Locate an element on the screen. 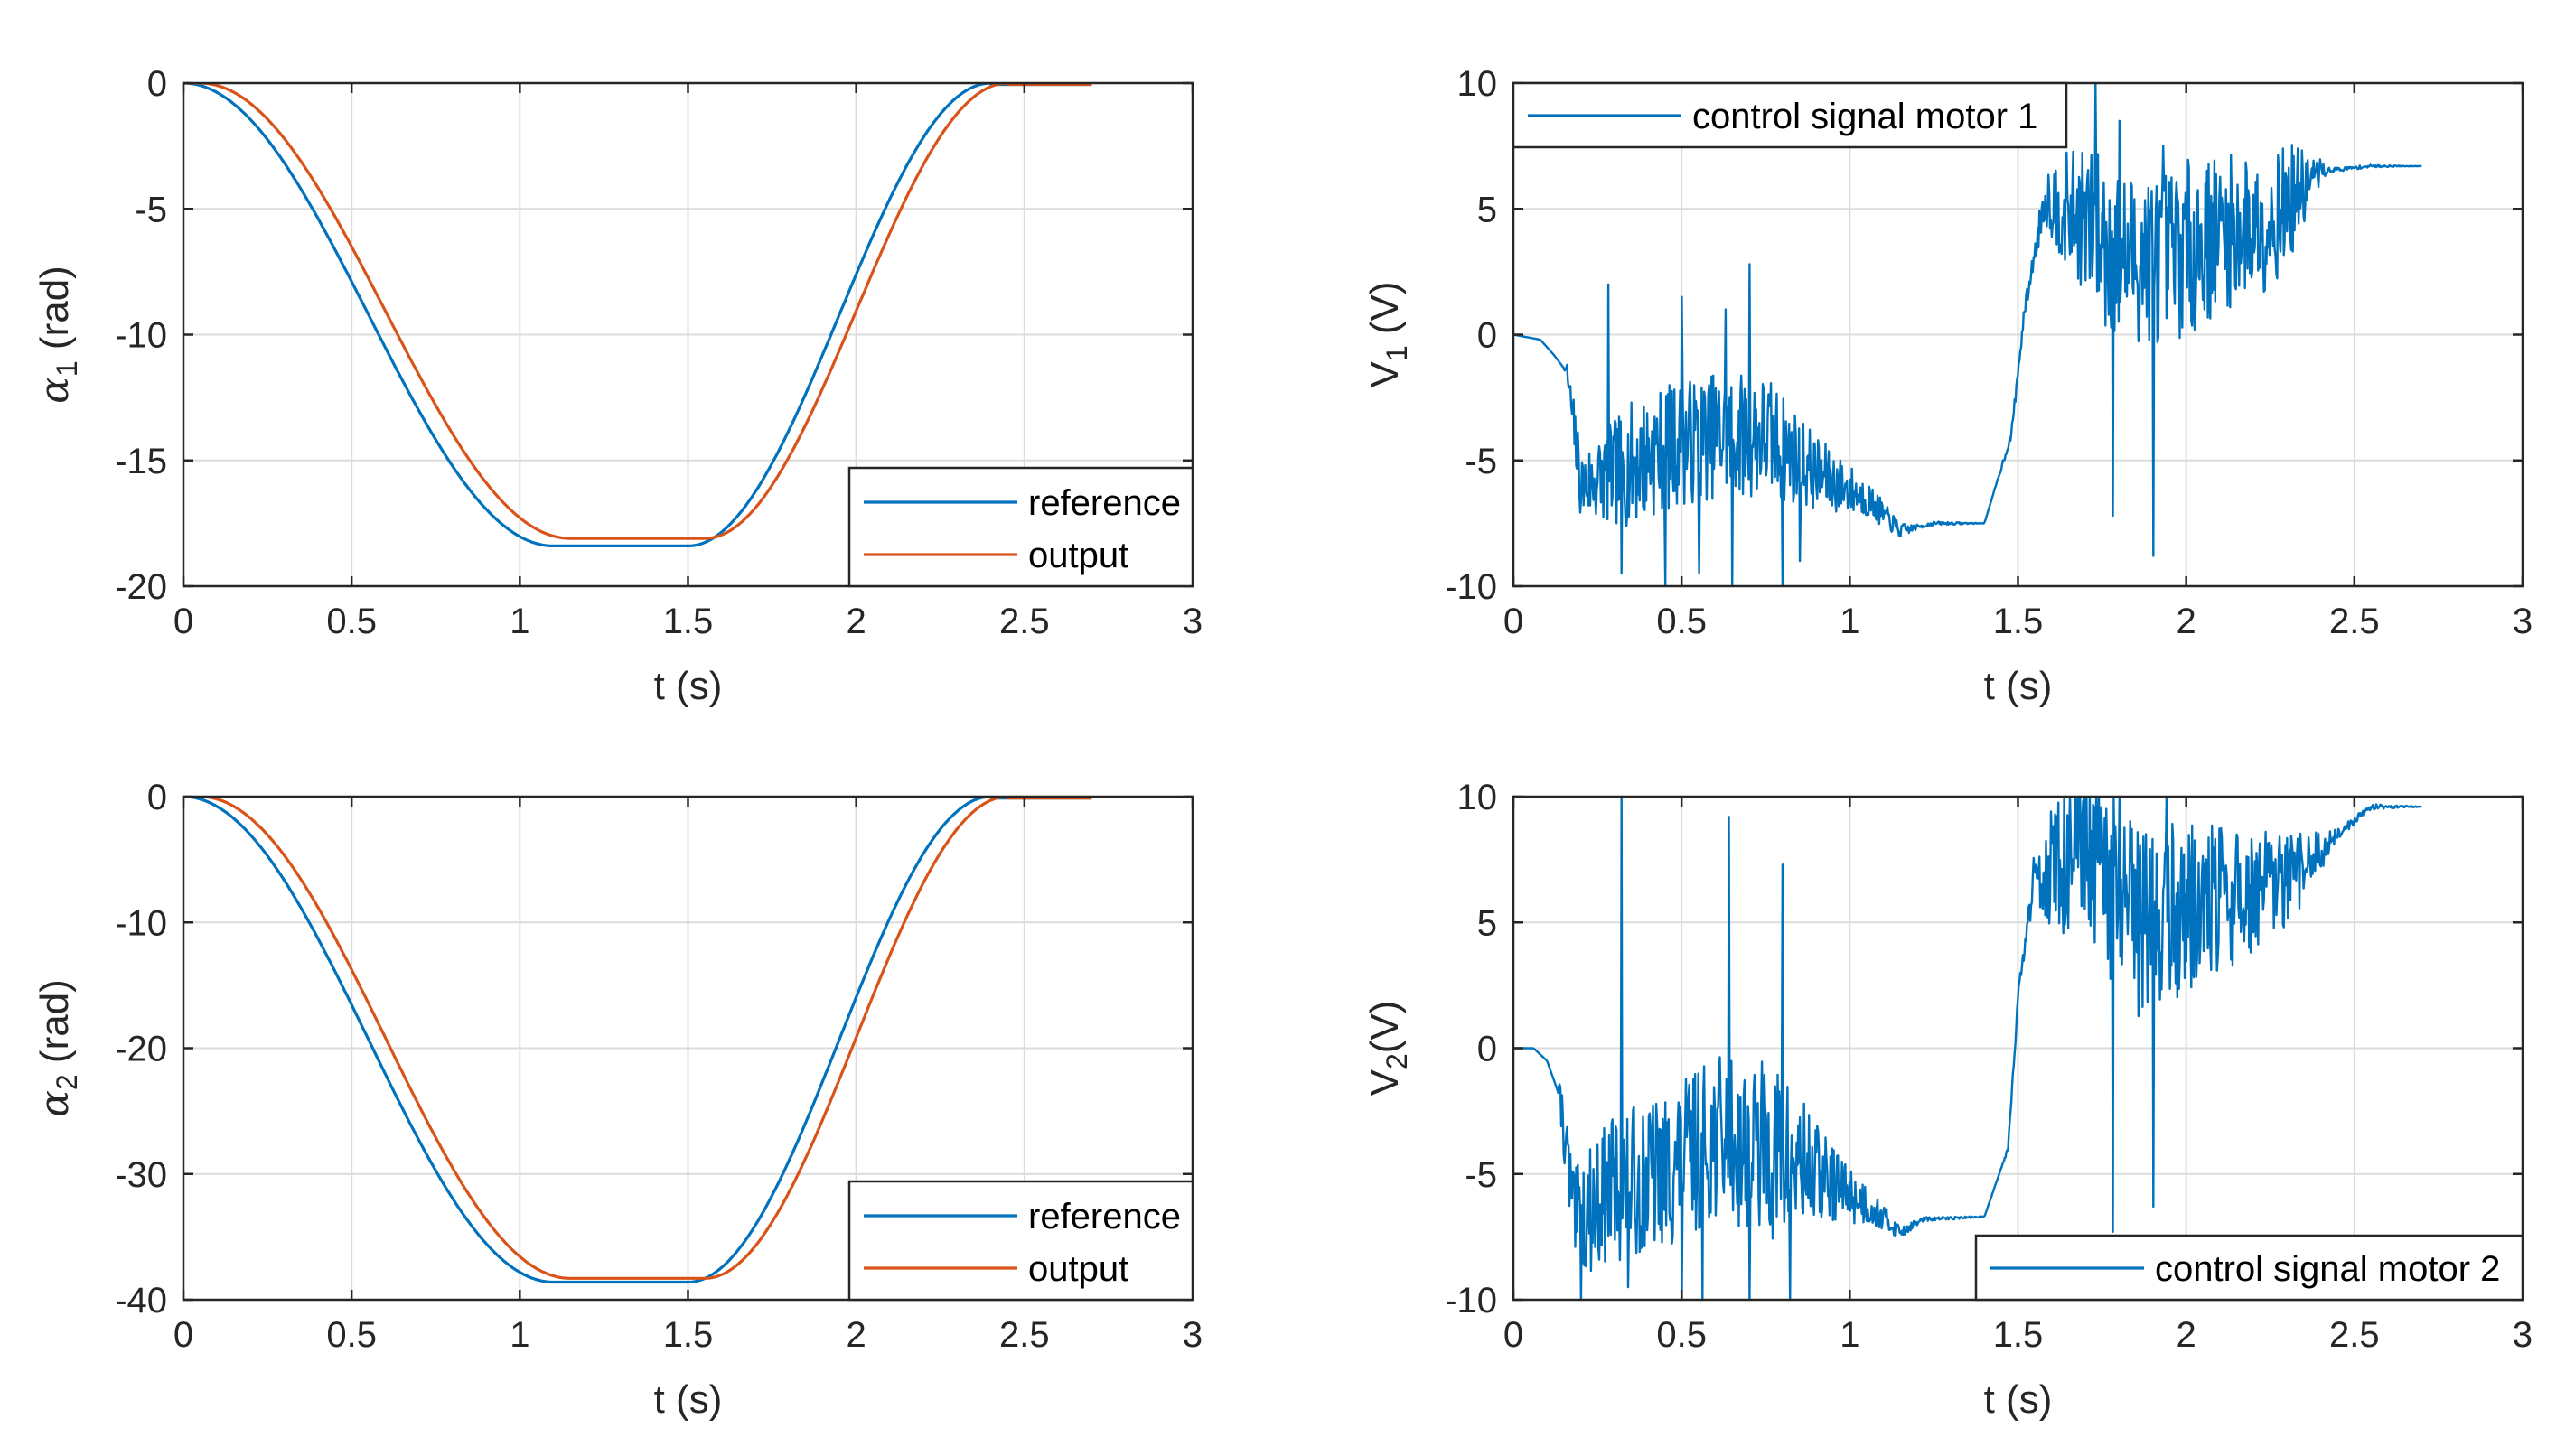 The height and width of the screenshot is (1456, 2575). v1-legend: control signal motor 1 is located at coordinates (1790, 115).